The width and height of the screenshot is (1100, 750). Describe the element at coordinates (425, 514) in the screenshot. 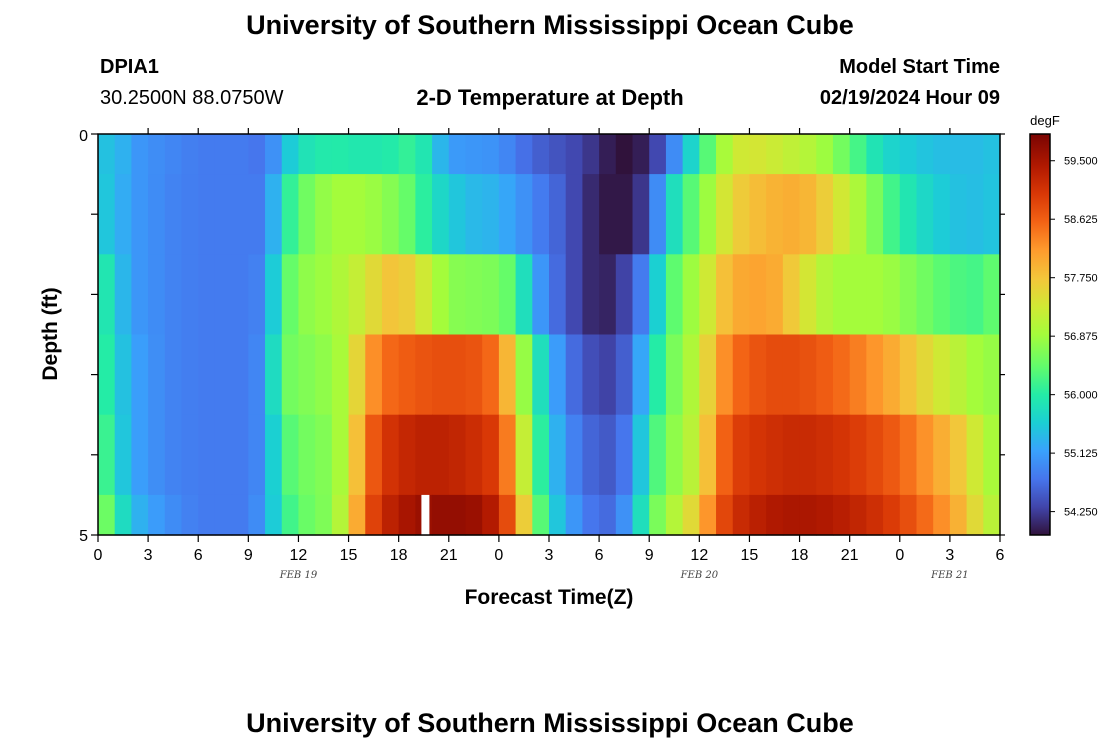

I see `gap-marker` at that location.